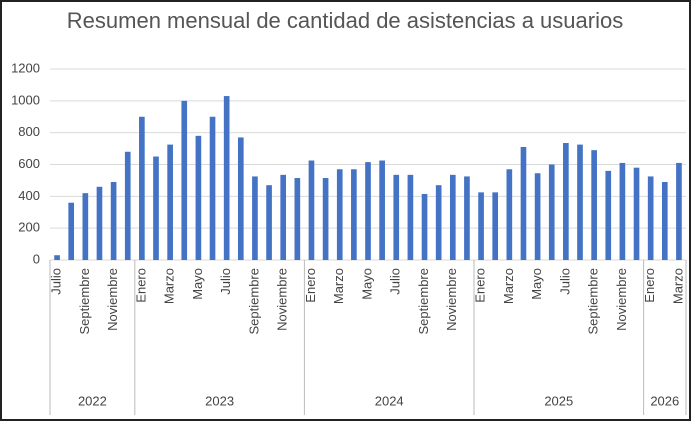 The width and height of the screenshot is (691, 421). What do you see at coordinates (36, 258) in the screenshot?
I see `y-tick-label: 0` at bounding box center [36, 258].